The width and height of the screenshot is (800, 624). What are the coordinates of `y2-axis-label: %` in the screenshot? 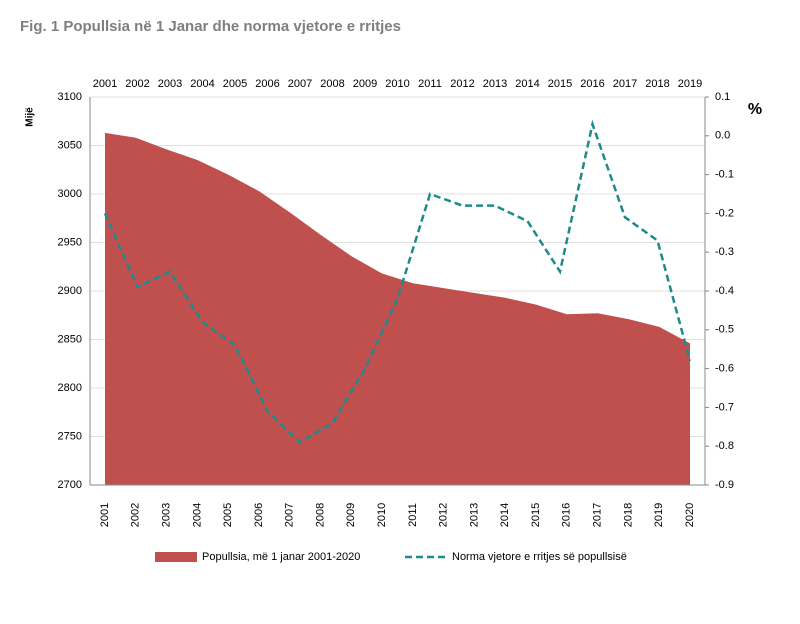 It's located at (755, 109).